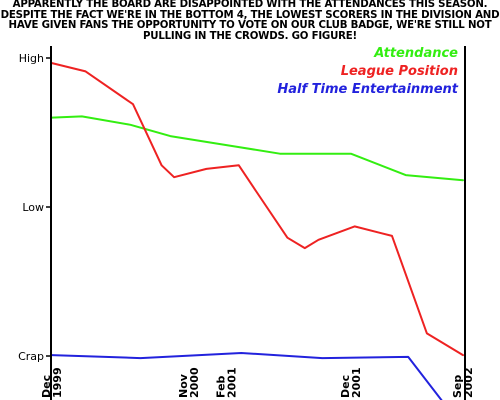  Describe the element at coordinates (220, 386) in the screenshot. I see `x-tick-label-line: Feb` at that location.